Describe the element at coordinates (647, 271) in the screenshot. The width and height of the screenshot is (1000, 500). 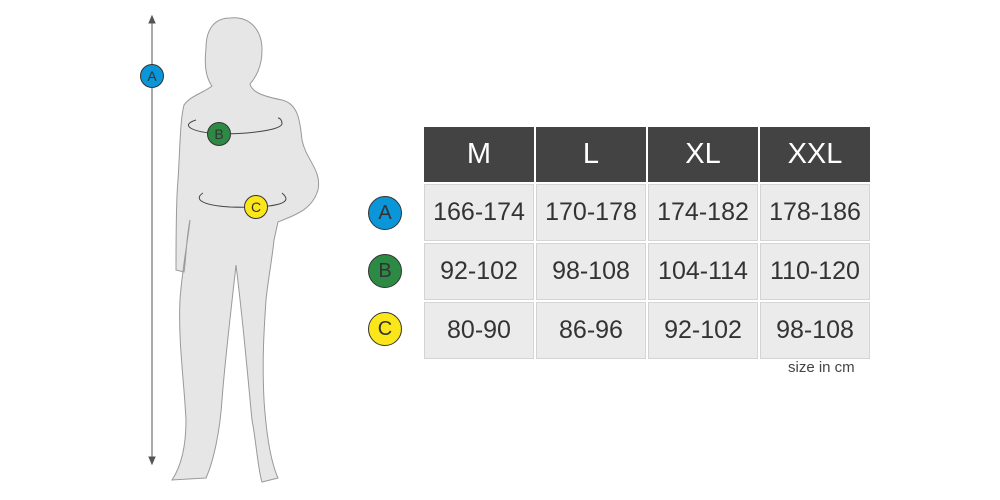
I see `table-row-b: 92-102 98-108 104-114 110-120` at that location.